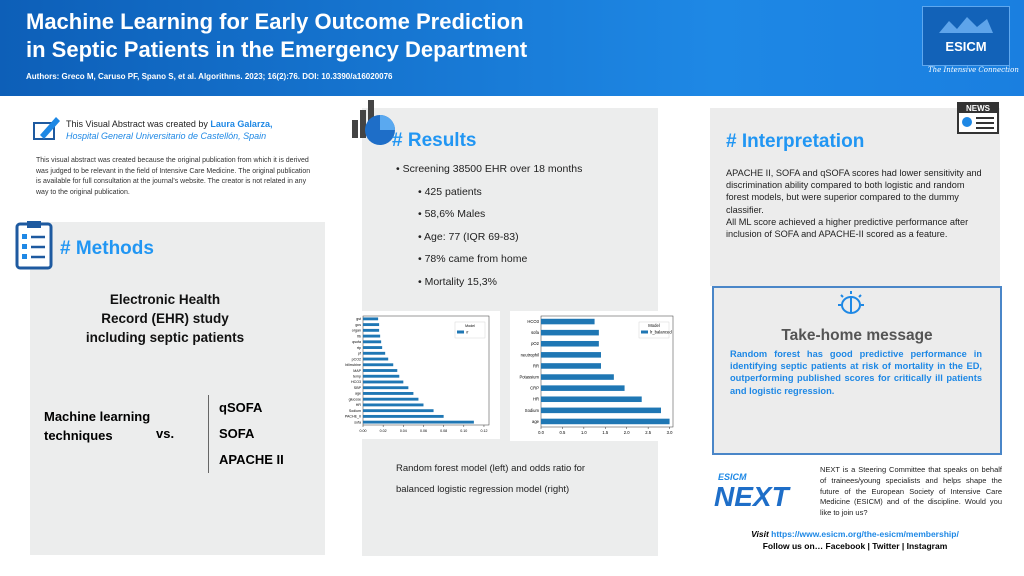  Describe the element at coordinates (536, 365) in the screenshot. I see `y-tick-label: RR` at that location.